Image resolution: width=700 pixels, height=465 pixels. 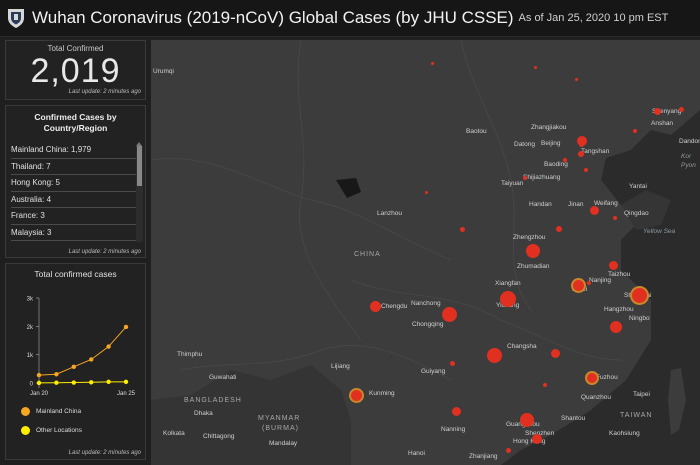 What do you see at coordinates (104, 92) in the screenshot?
I see `total-last-update: Last update: 2 minutes ago` at bounding box center [104, 92].